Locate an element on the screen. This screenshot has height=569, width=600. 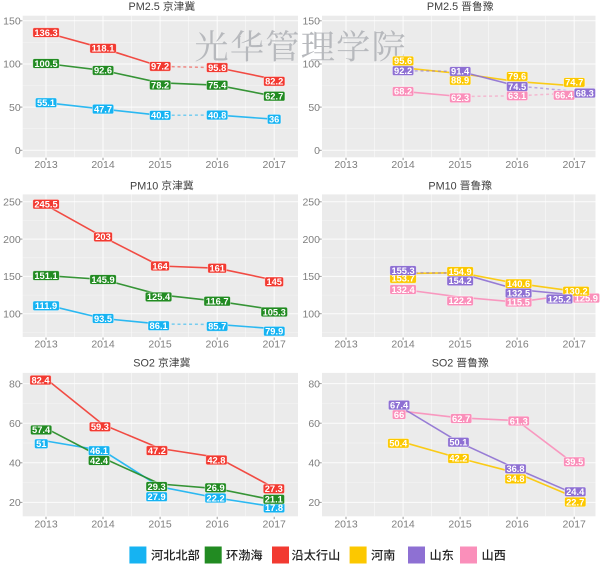
svg-text: 67.4 is located at coordinates (399, 405).